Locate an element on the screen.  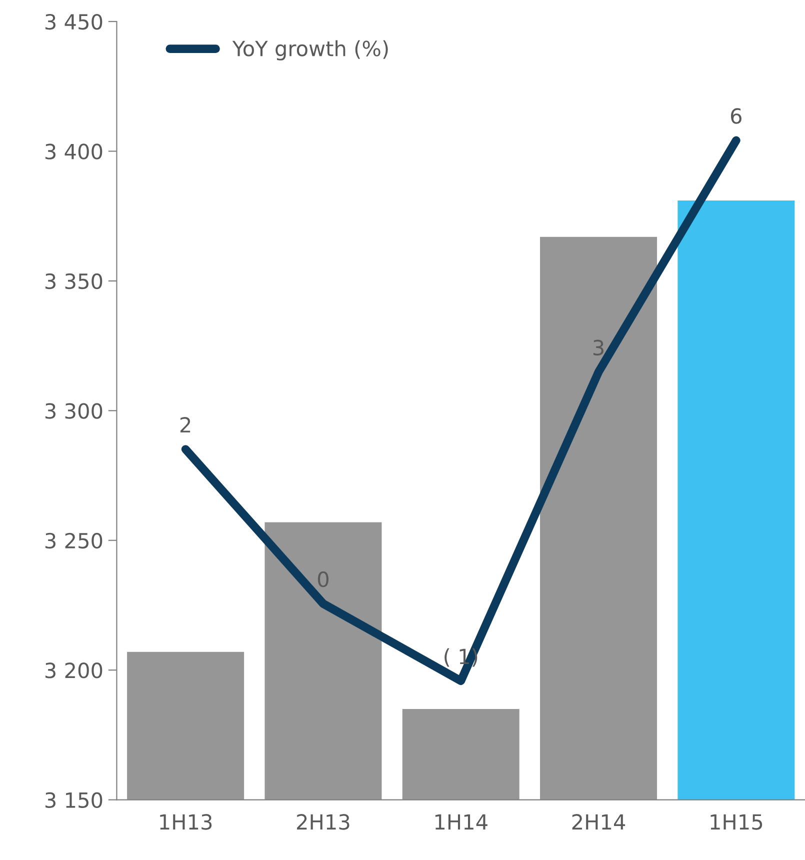
y-tick-label: 3 450 is located at coordinates (73, 22).